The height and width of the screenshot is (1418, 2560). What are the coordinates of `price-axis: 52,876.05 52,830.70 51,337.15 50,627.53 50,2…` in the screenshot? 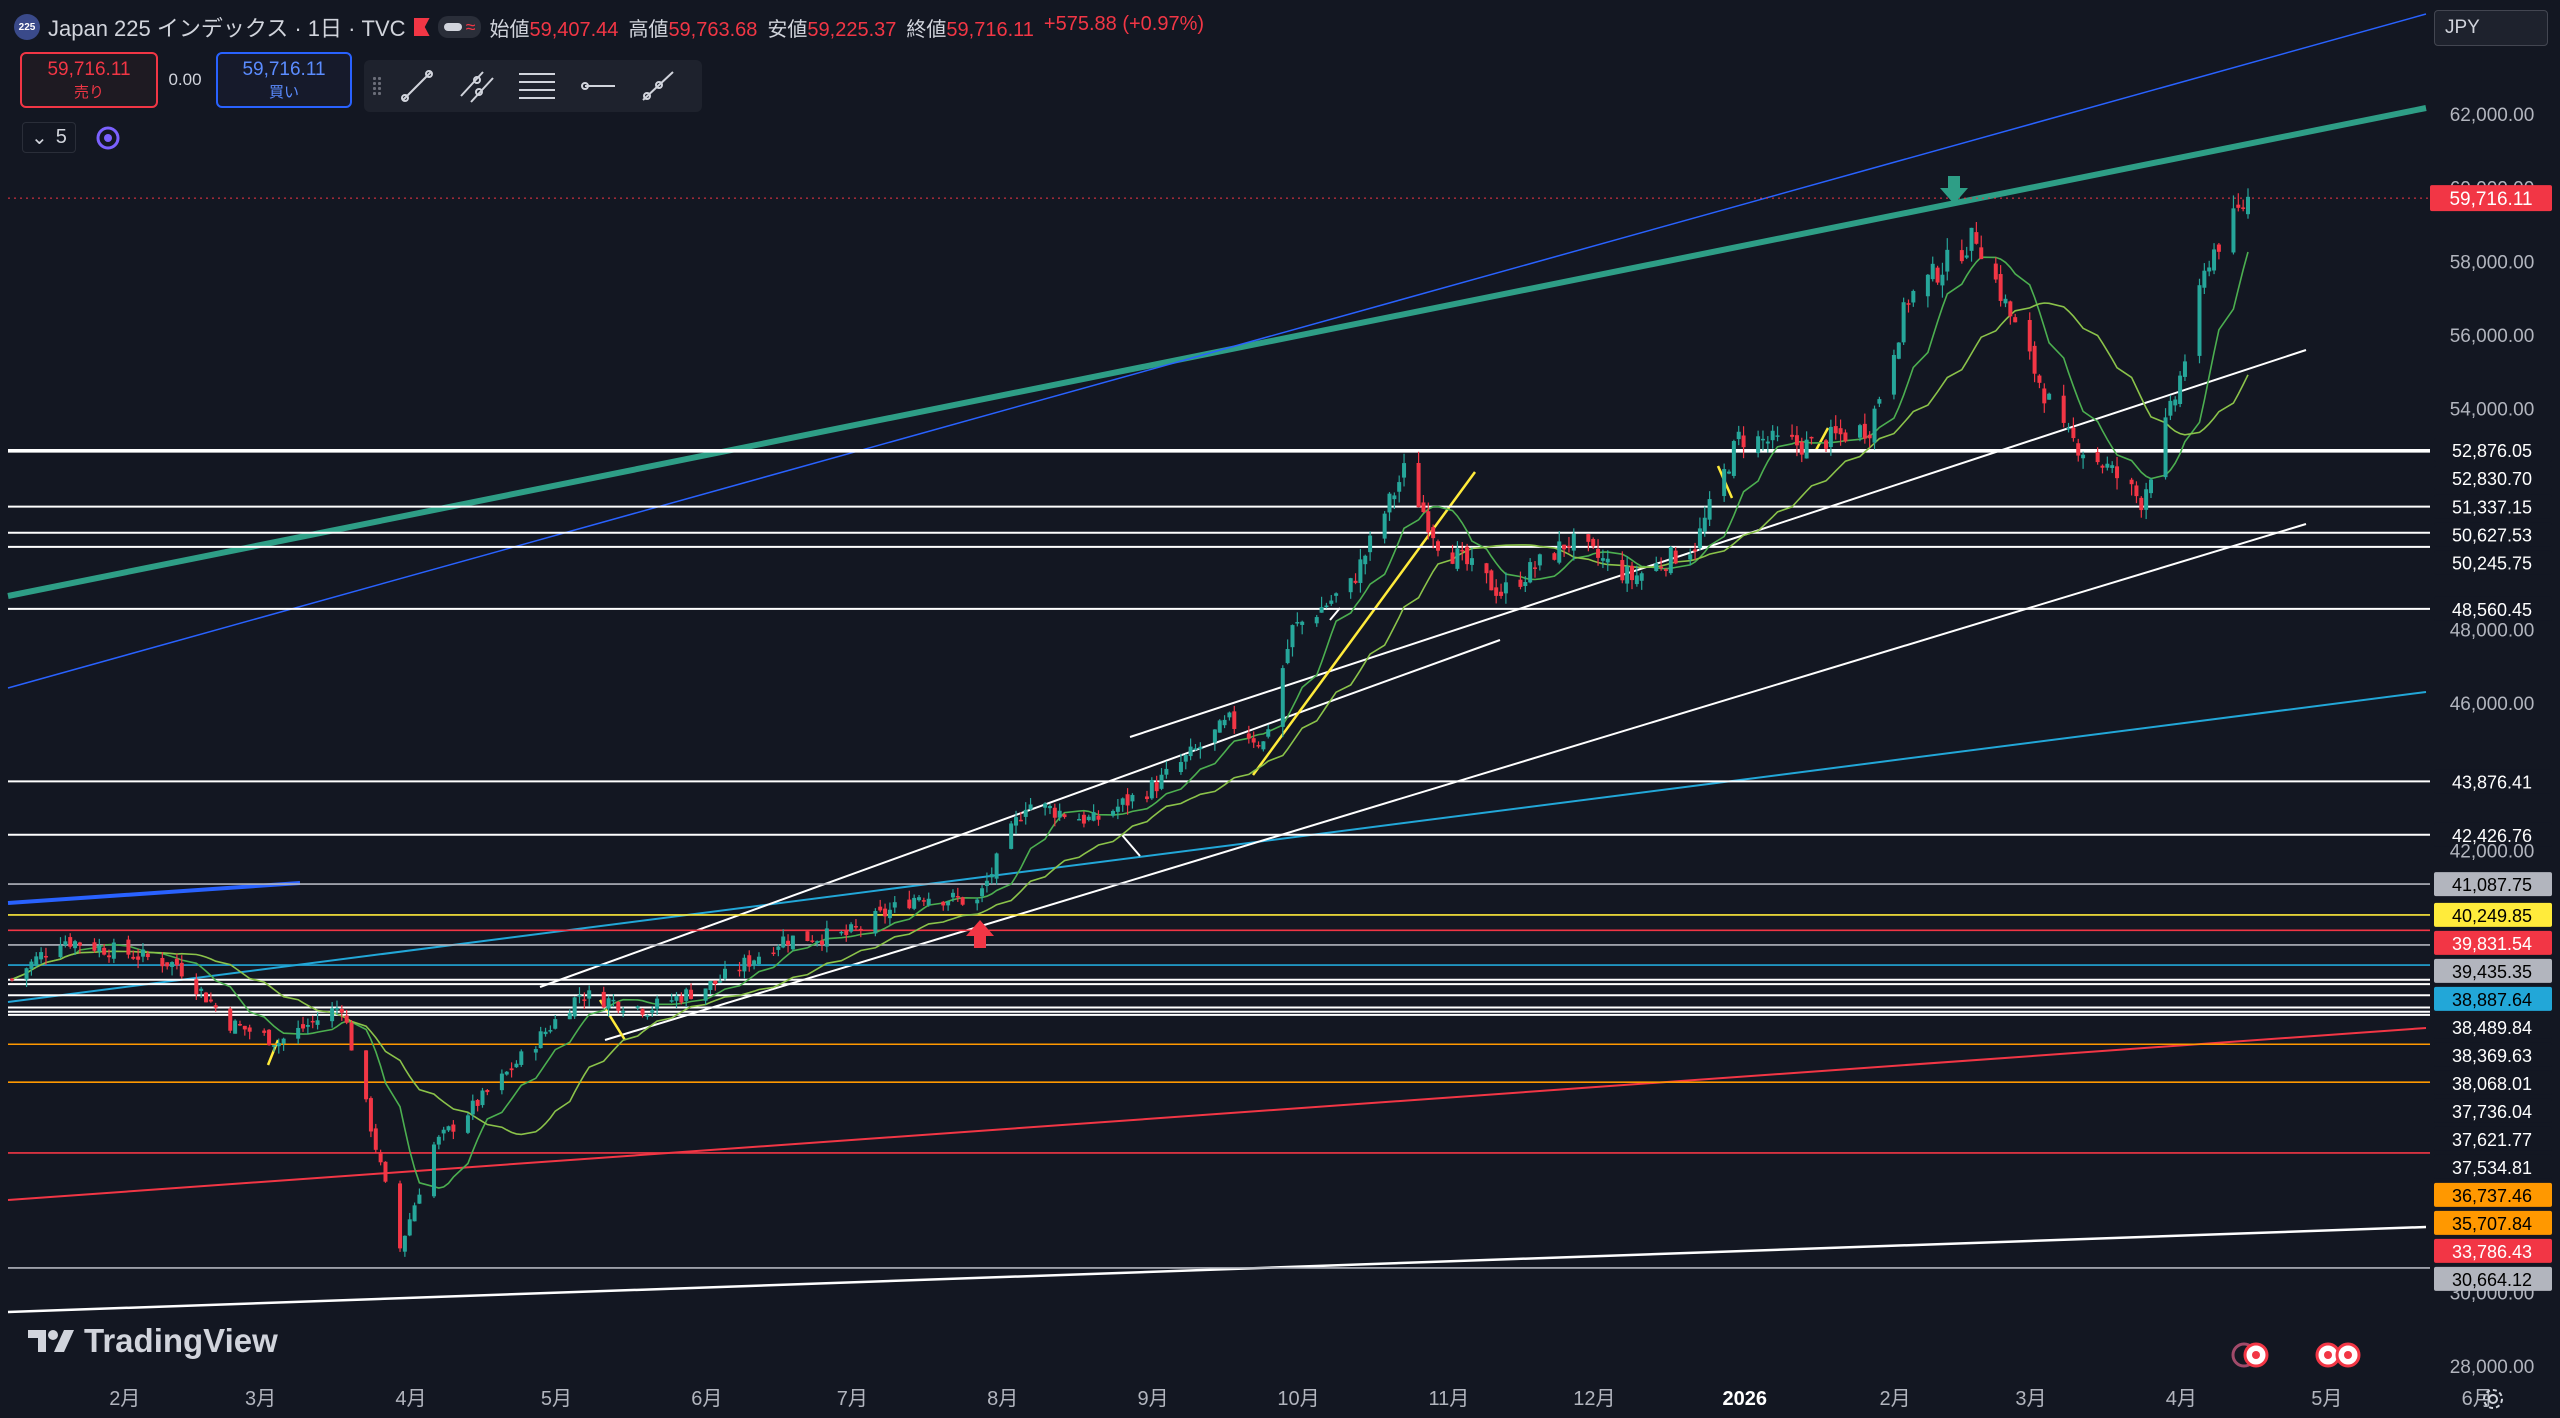 It's located at (2491, 741).